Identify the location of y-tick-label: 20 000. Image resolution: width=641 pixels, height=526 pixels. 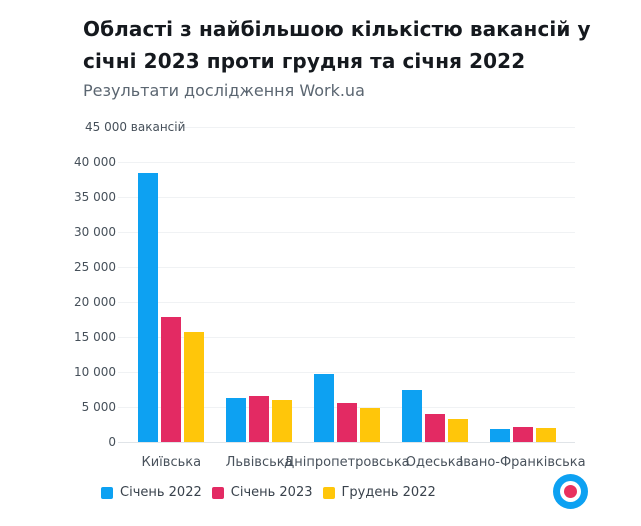
(95, 302).